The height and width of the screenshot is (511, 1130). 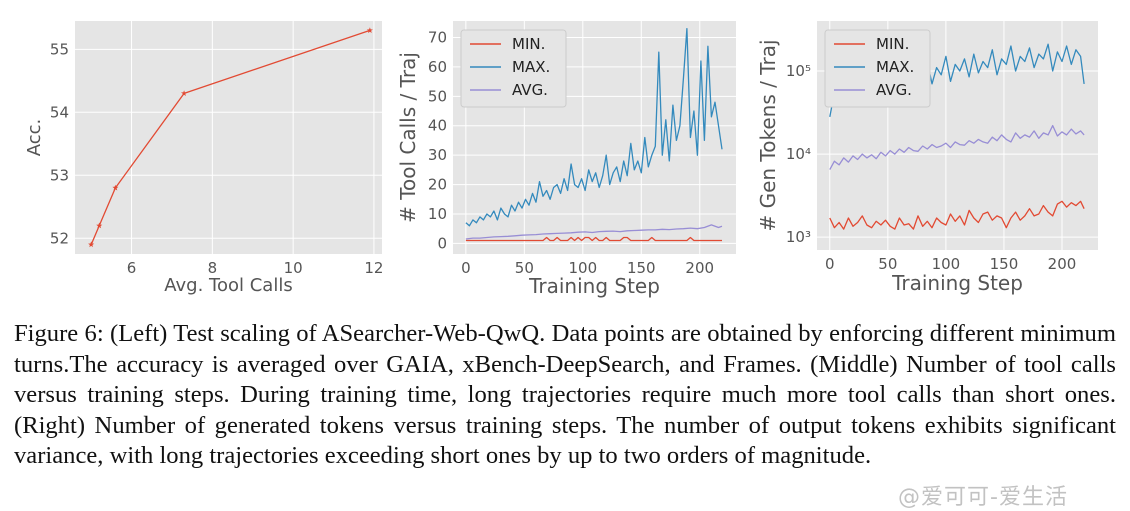 I want to click on x-tick-label: 8, so click(x=213, y=268).